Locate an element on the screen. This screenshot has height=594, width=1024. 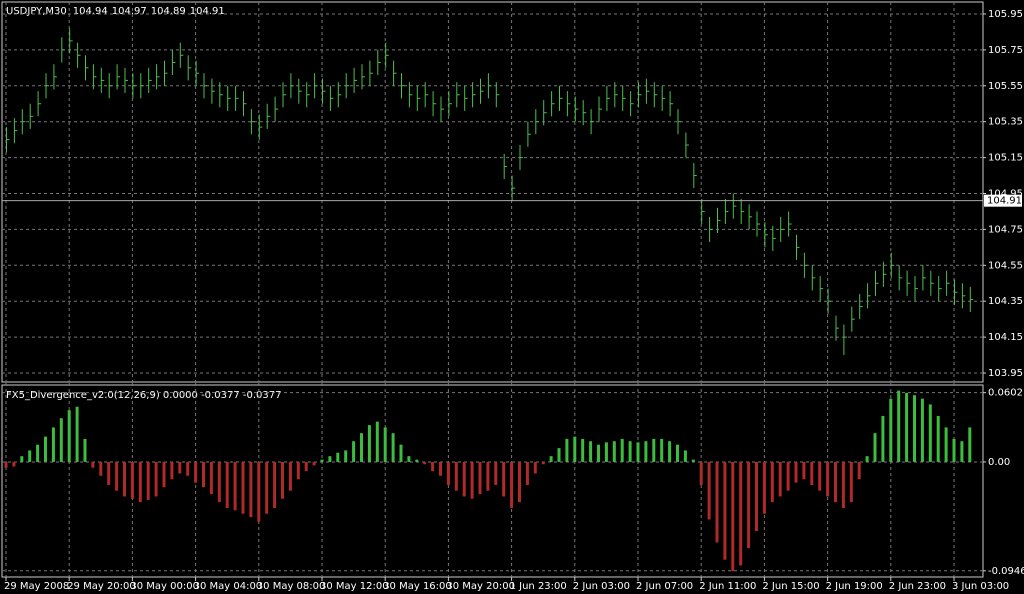
y-tick-label: 105.35 is located at coordinates (1005, 122).